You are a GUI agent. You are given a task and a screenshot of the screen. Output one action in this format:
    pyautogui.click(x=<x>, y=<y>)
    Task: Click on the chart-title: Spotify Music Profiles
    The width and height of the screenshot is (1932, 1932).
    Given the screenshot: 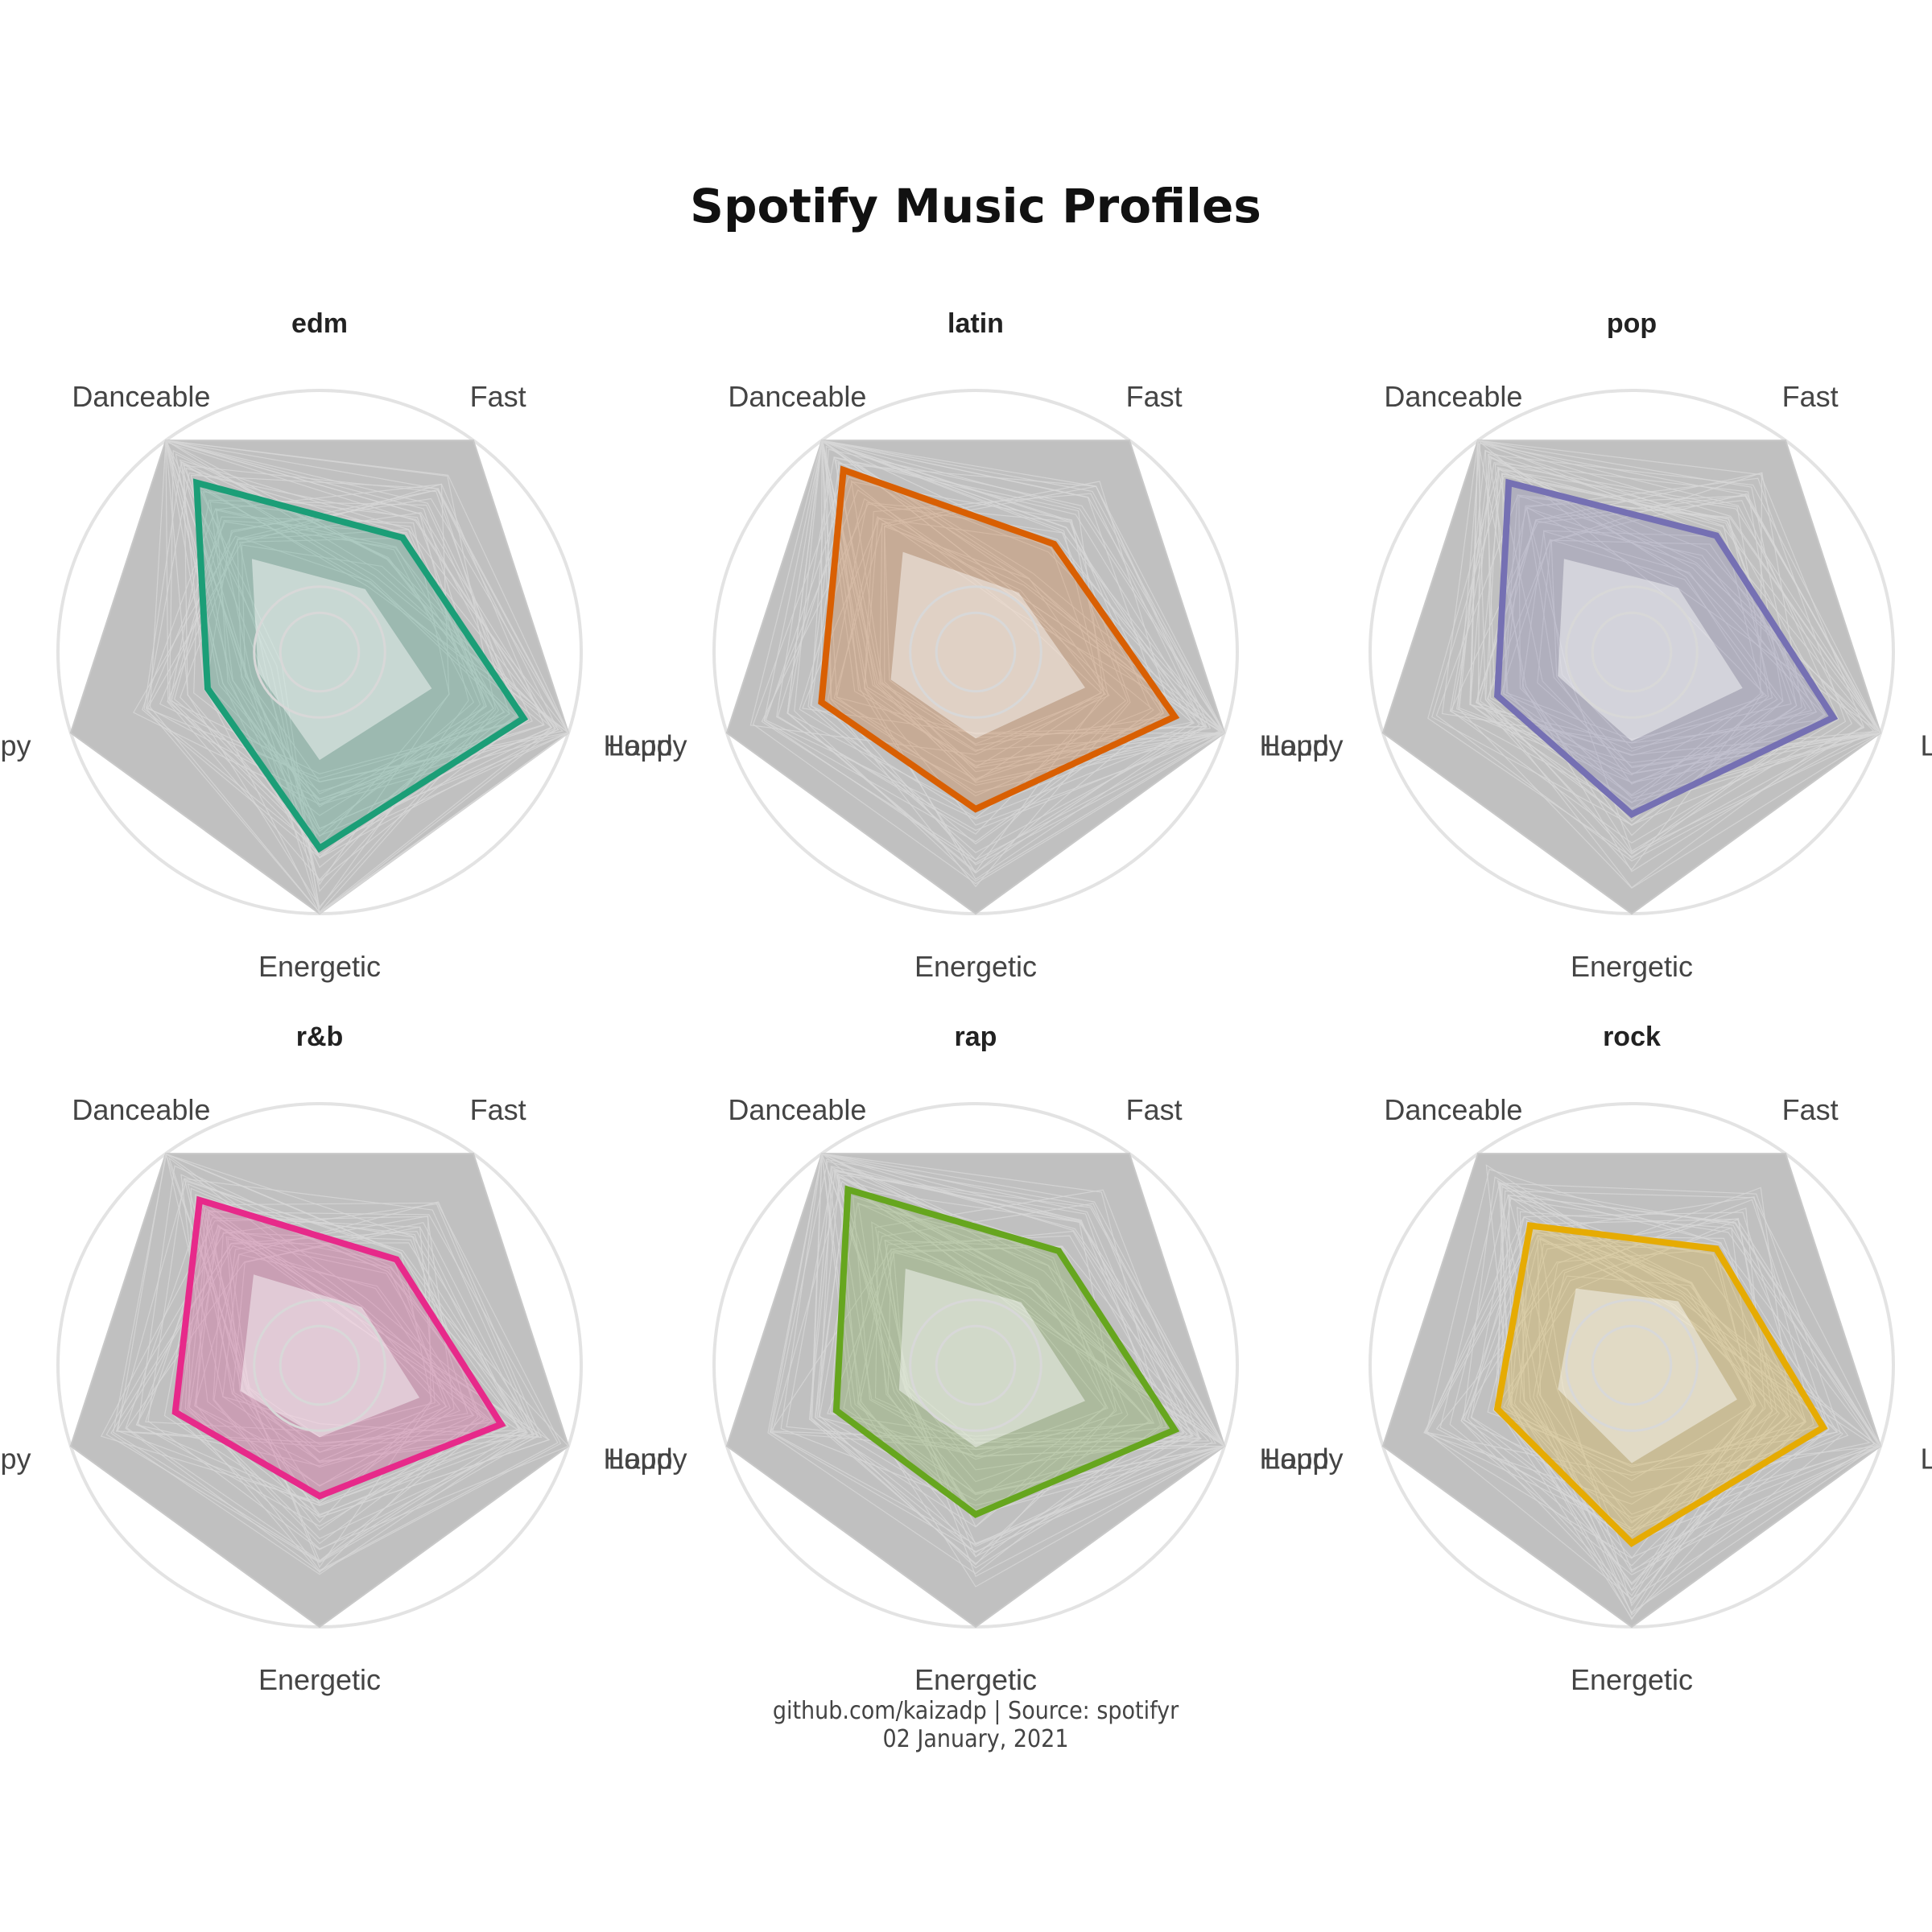 What is the action you would take?
    pyautogui.click(x=975, y=206)
    